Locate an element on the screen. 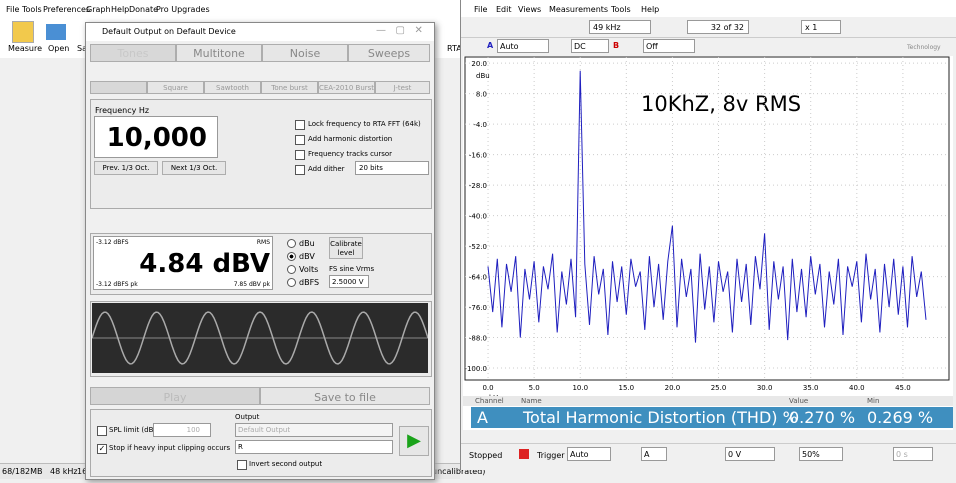 The image size is (956, 483). menu-item: Views is located at coordinates (530, 9).